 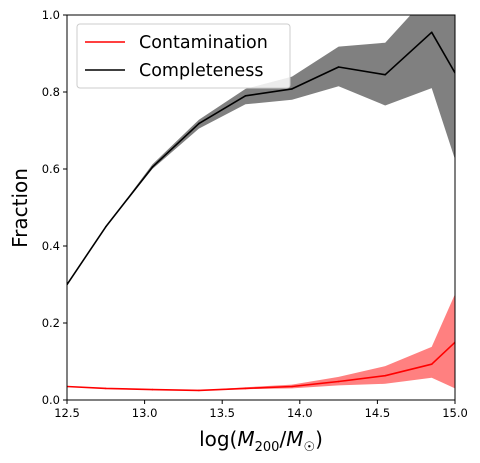 I want to click on y-tick-label: 0.2, so click(x=51, y=323).